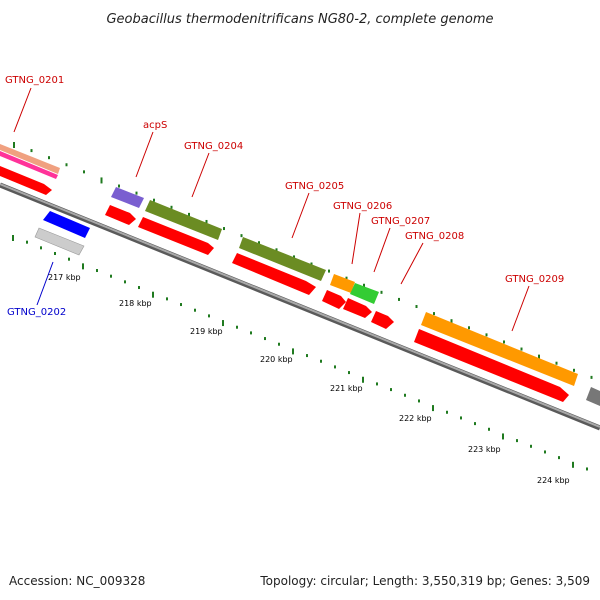 This screenshot has height=600, width=600. Describe the element at coordinates (66, 224) in the screenshot. I see `feature-gtng-0202-arrow` at that location.